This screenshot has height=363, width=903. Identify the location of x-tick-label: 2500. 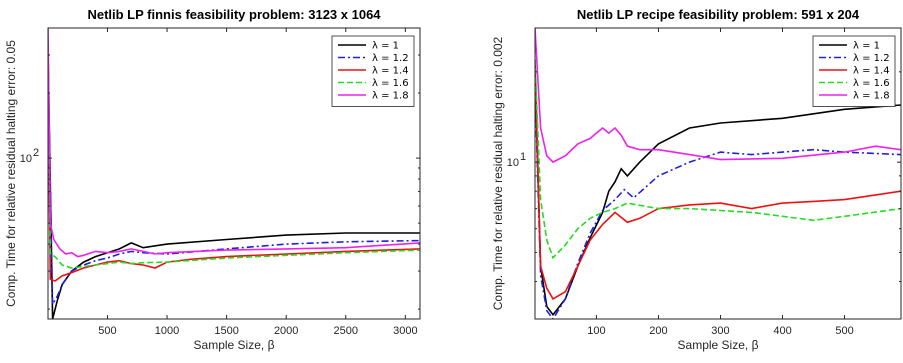
(346, 331).